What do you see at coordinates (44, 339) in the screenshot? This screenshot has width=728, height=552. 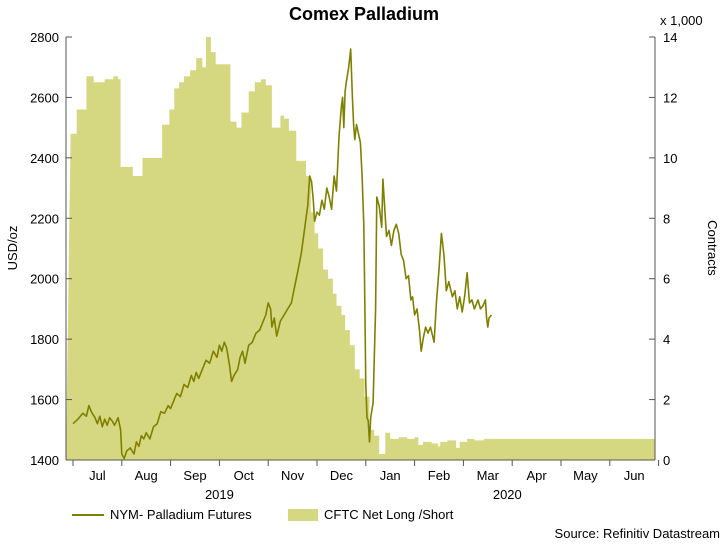 I see `left-tick-label: 1800` at bounding box center [44, 339].